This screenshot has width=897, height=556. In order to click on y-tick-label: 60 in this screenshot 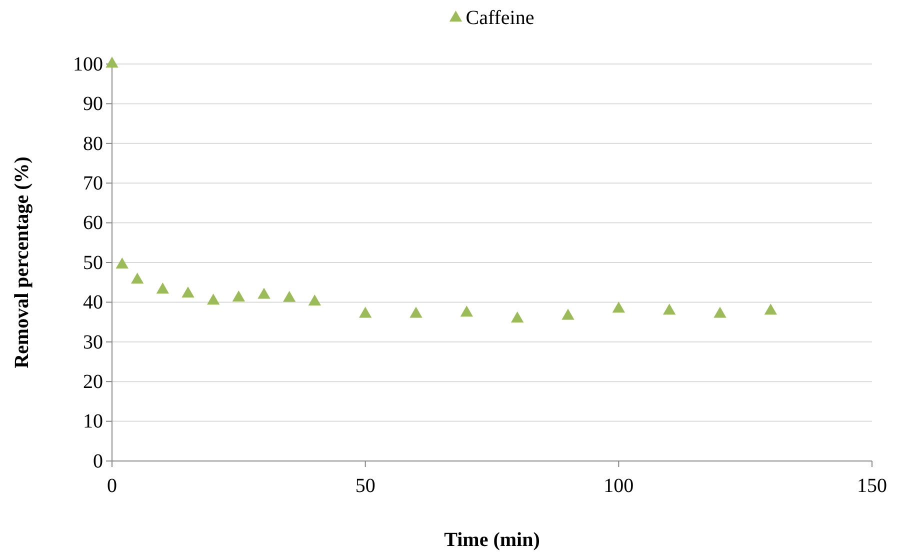, I will do `click(93, 223)`.